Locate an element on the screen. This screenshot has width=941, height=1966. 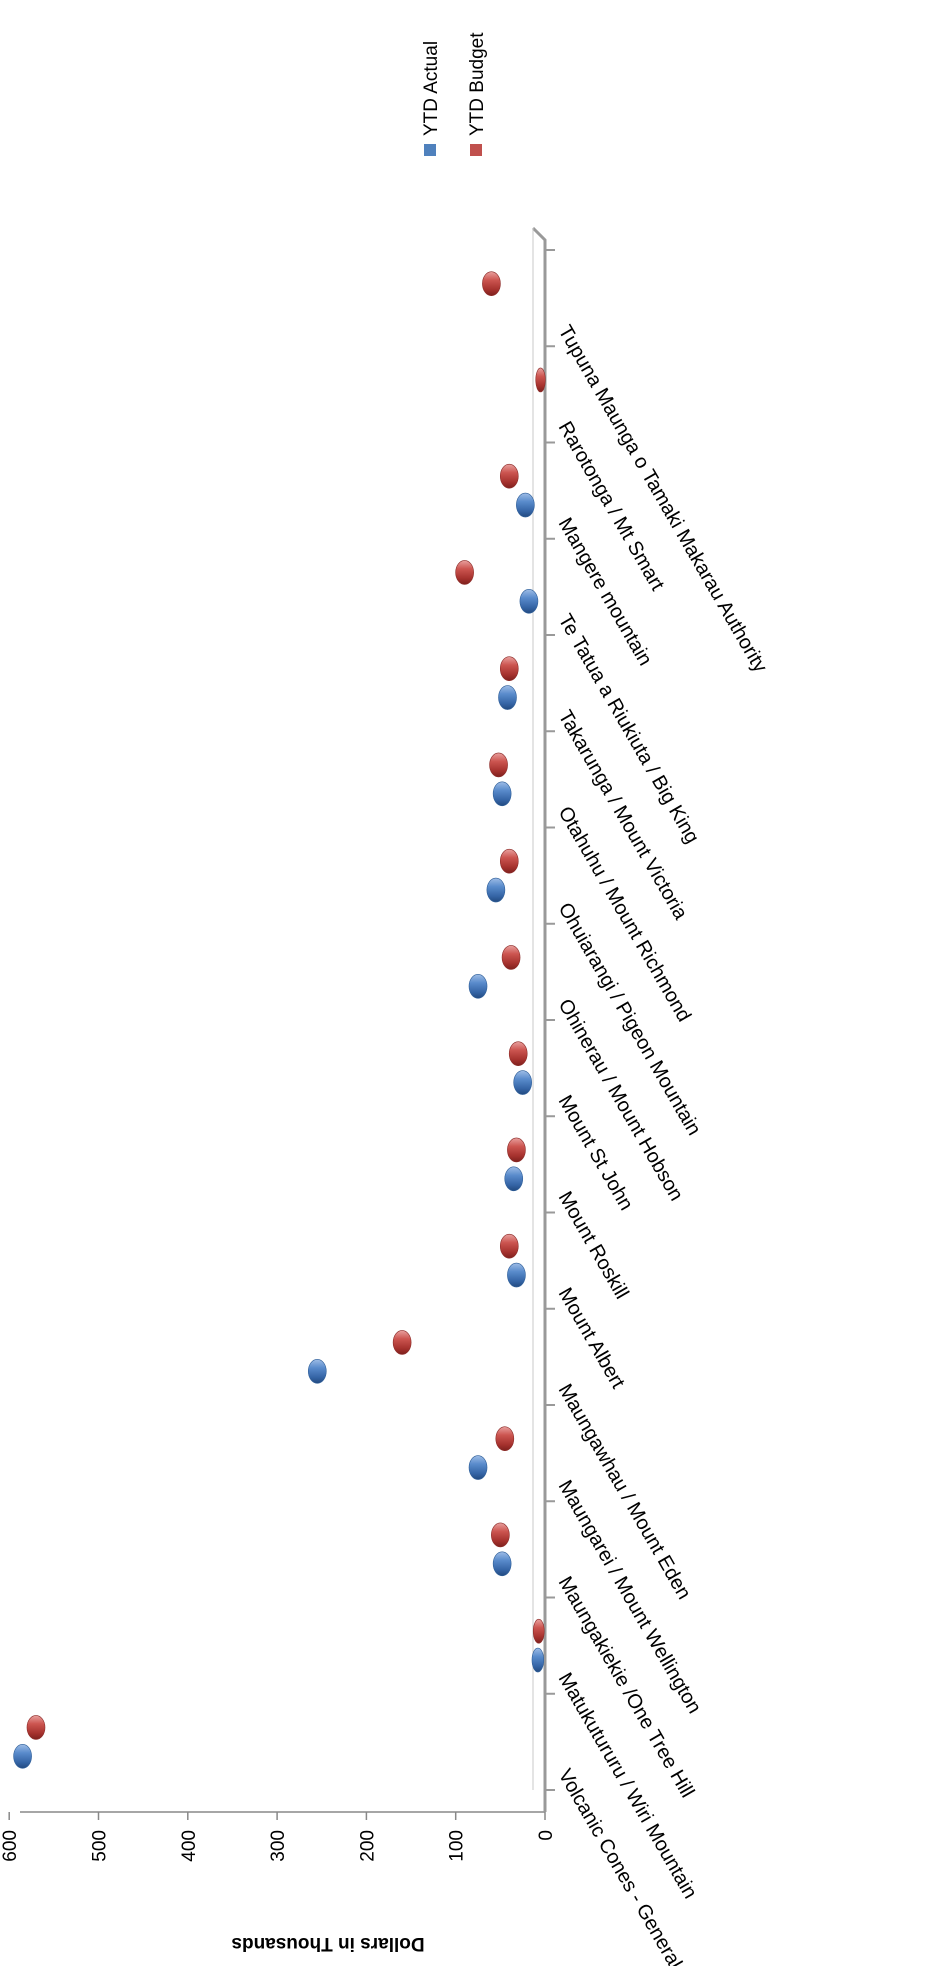
value-tick-label: 200 is located at coordinates (367, 1846).